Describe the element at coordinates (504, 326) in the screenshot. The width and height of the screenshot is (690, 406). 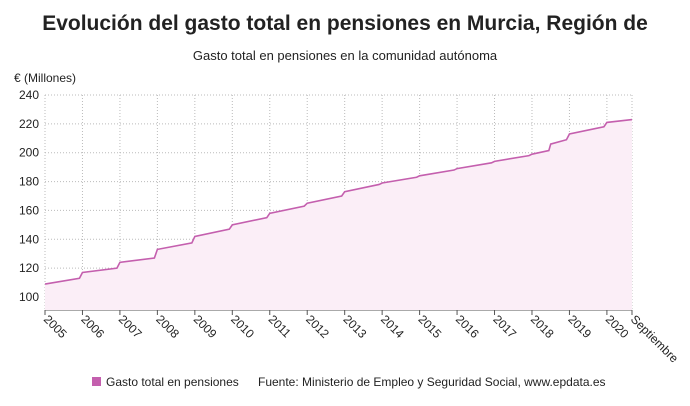
I see `x-tick-label: 2017` at that location.